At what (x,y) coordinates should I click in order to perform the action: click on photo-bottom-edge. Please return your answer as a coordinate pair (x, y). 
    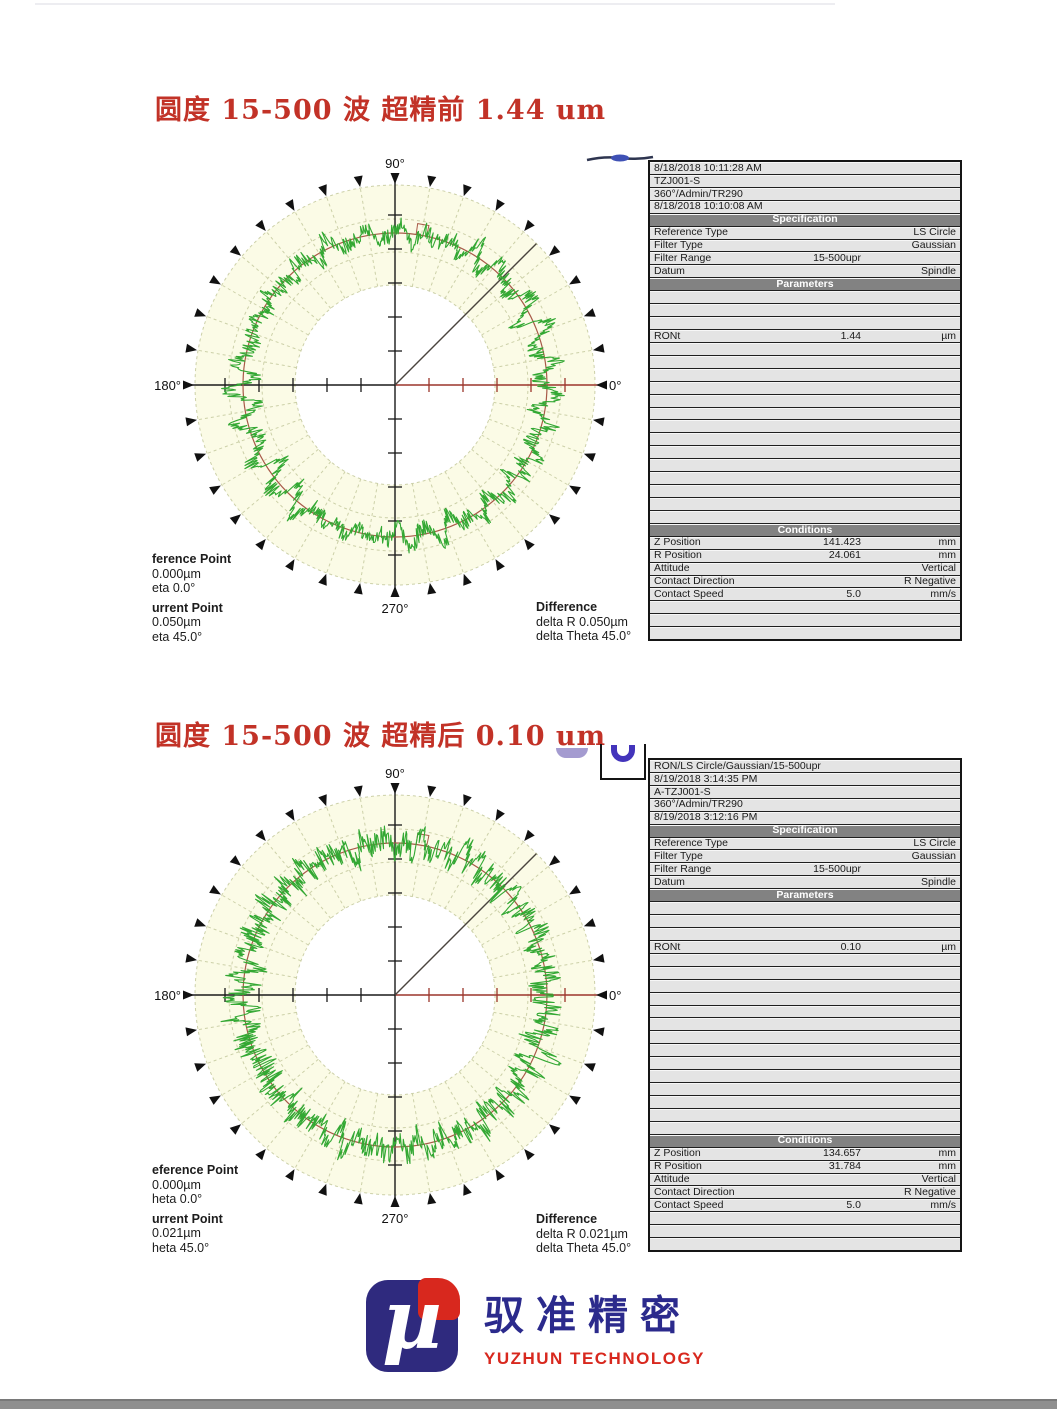
    Looking at the image, I should click on (528, 1404).